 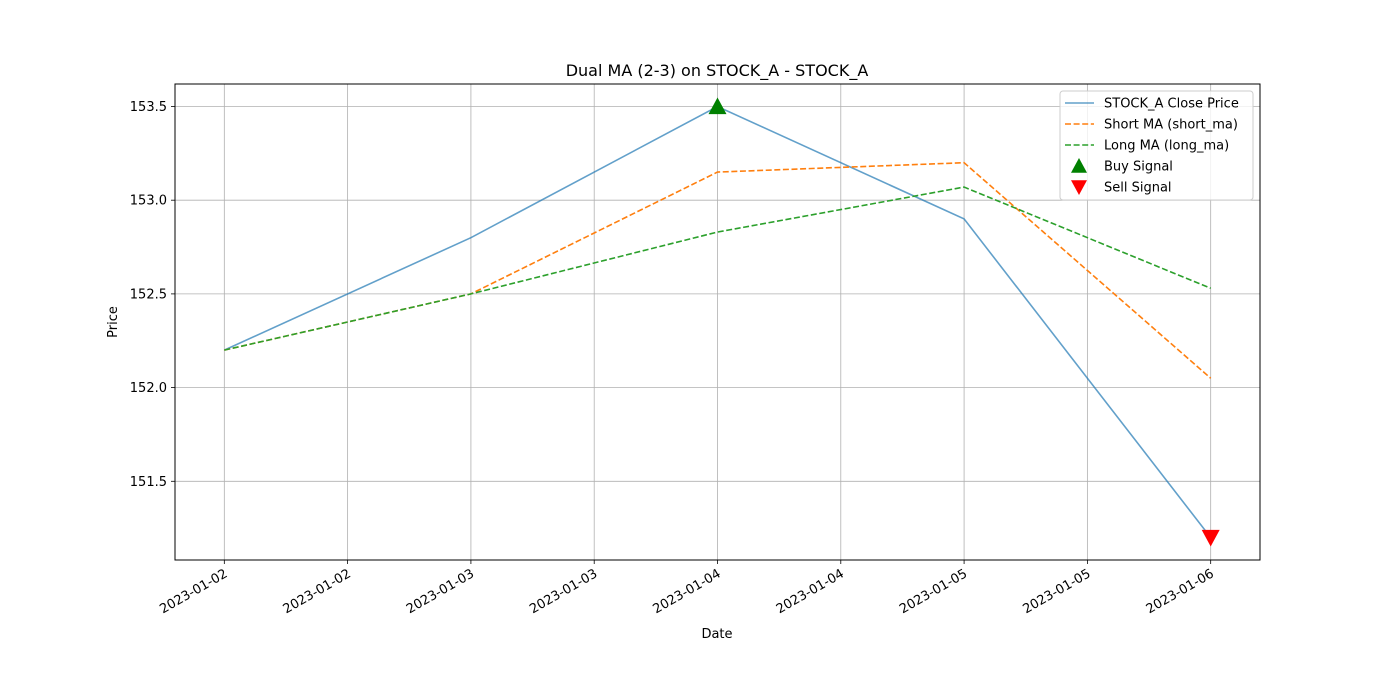 I want to click on legend-label: Long MA (long_ma), so click(x=1166, y=146).